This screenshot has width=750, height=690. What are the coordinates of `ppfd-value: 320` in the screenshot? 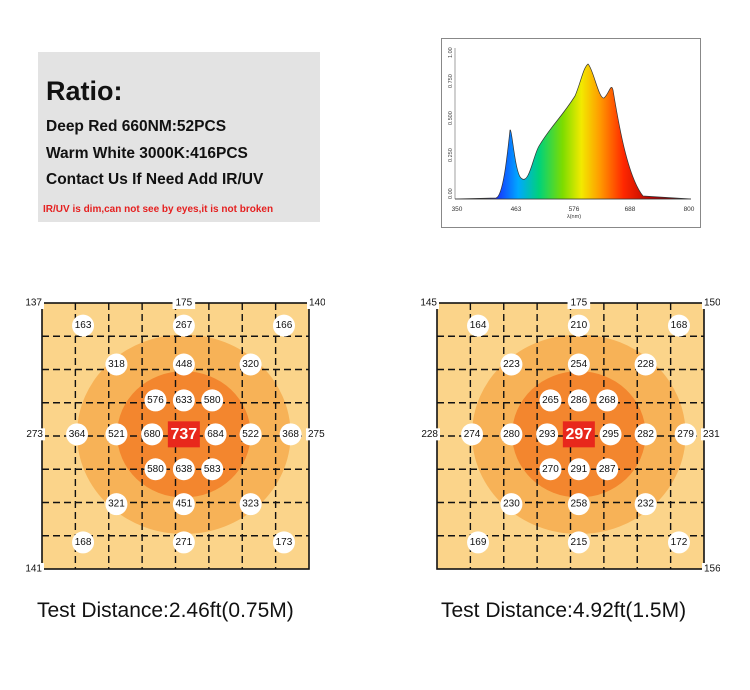 It's located at (250, 364).